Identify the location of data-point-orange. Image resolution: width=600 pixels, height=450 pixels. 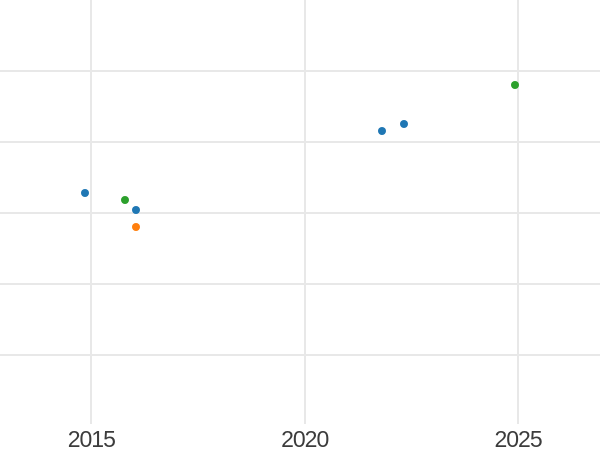
(135, 226).